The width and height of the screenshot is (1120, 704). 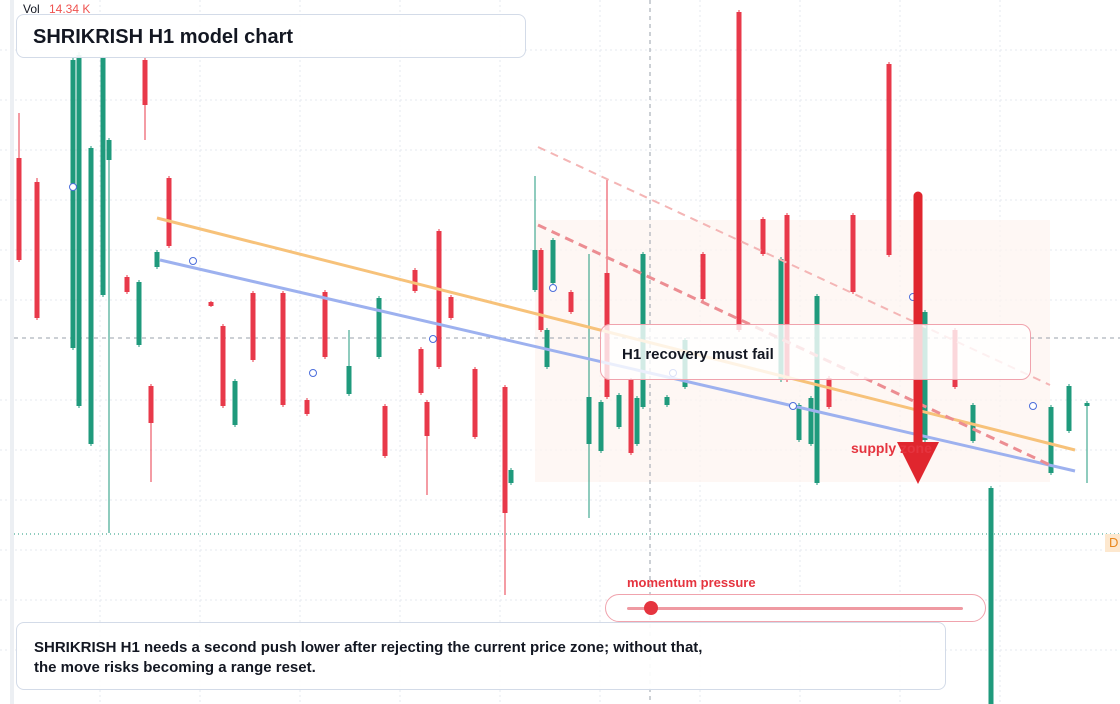 I want to click on zone-label: supply zone, so click(x=891, y=448).